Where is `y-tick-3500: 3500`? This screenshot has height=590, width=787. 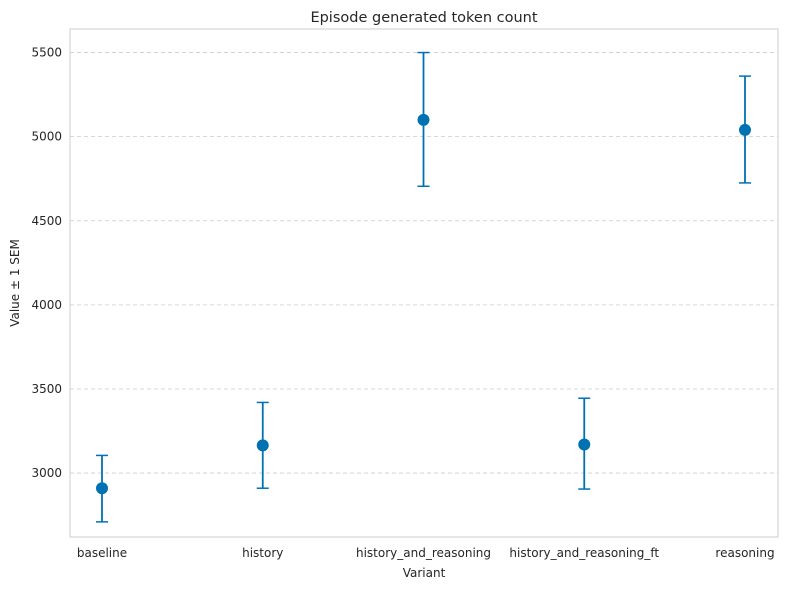
y-tick-3500: 3500 is located at coordinates (46, 389).